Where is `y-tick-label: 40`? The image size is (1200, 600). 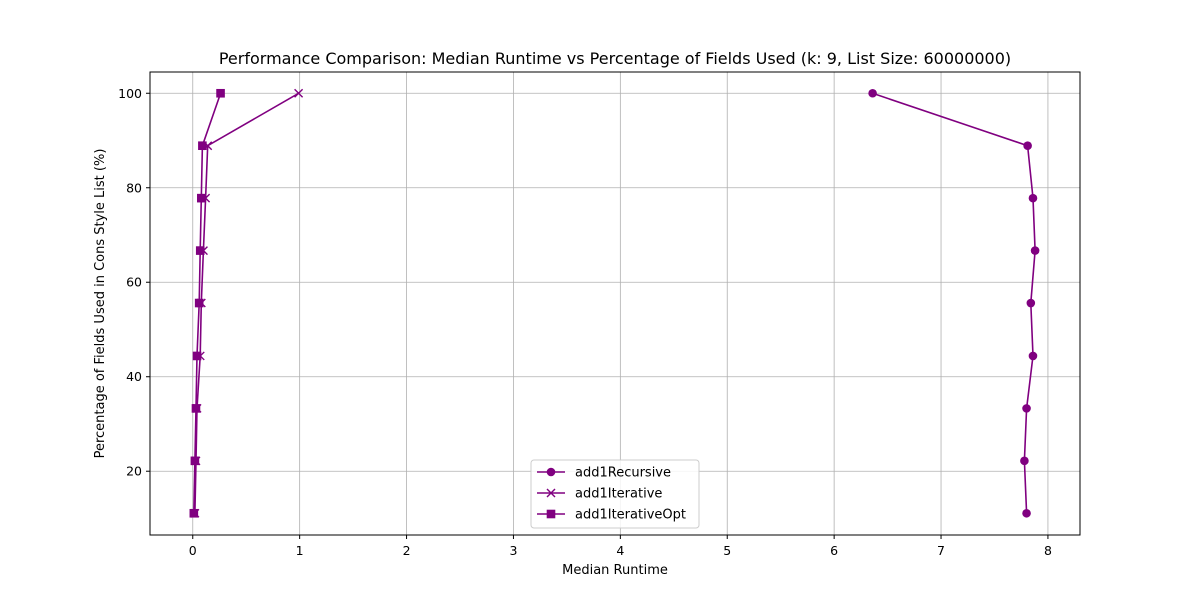 y-tick-label: 40 is located at coordinates (134, 376).